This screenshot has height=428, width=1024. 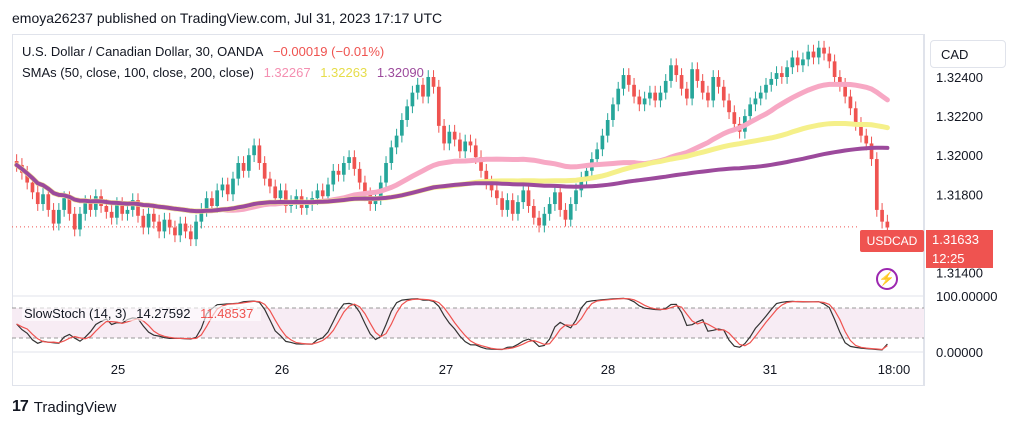 What do you see at coordinates (227, 313) in the screenshot?
I see `stoch-d-value: 11.48537` at bounding box center [227, 313].